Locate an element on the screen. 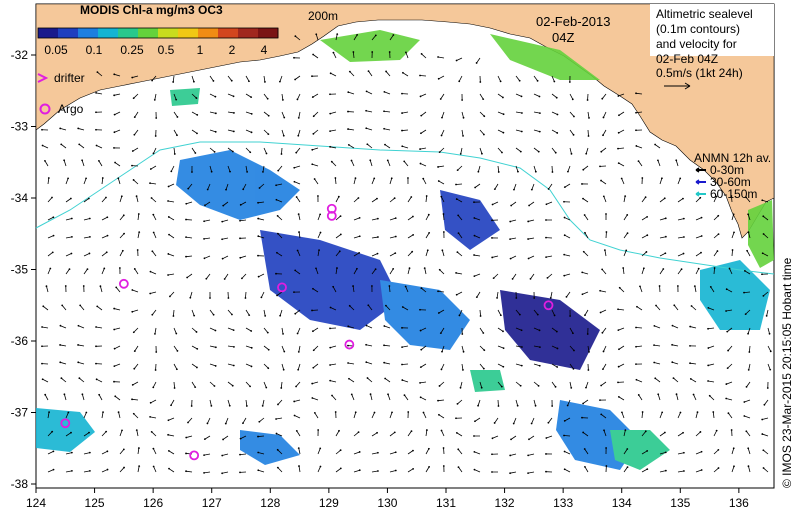 The image size is (800, 520). x-tick-label: 136 is located at coordinates (739, 503).